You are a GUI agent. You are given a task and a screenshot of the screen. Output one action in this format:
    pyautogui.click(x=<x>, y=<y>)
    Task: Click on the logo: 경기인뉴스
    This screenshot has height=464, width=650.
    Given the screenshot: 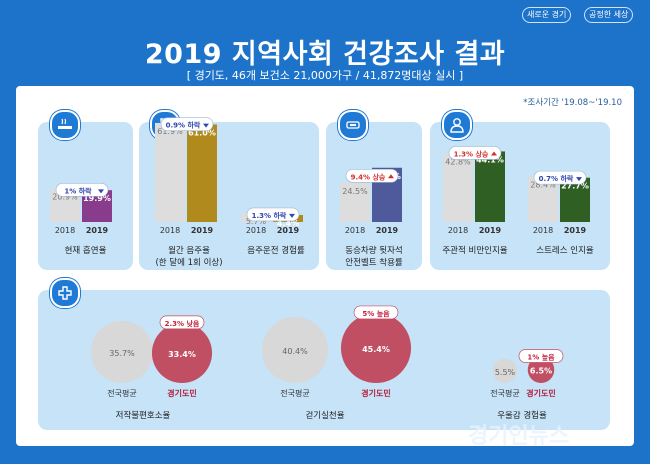 What is the action you would take?
    pyautogui.click(x=519, y=436)
    